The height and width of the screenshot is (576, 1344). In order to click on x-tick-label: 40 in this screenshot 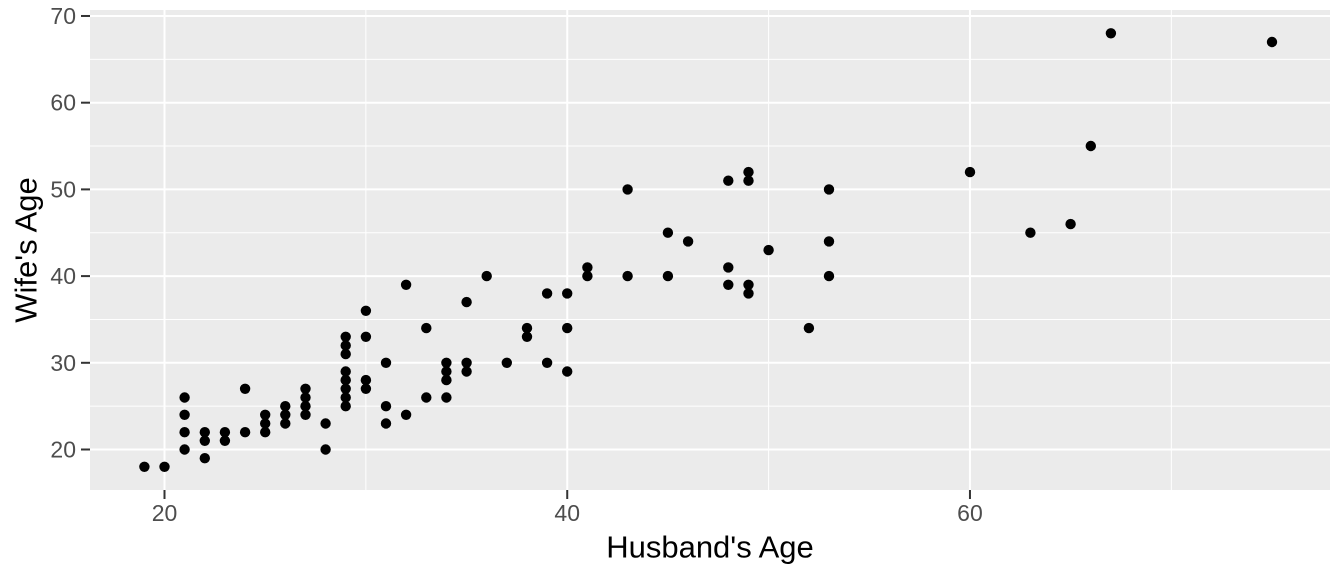, I will do `click(567, 513)`.